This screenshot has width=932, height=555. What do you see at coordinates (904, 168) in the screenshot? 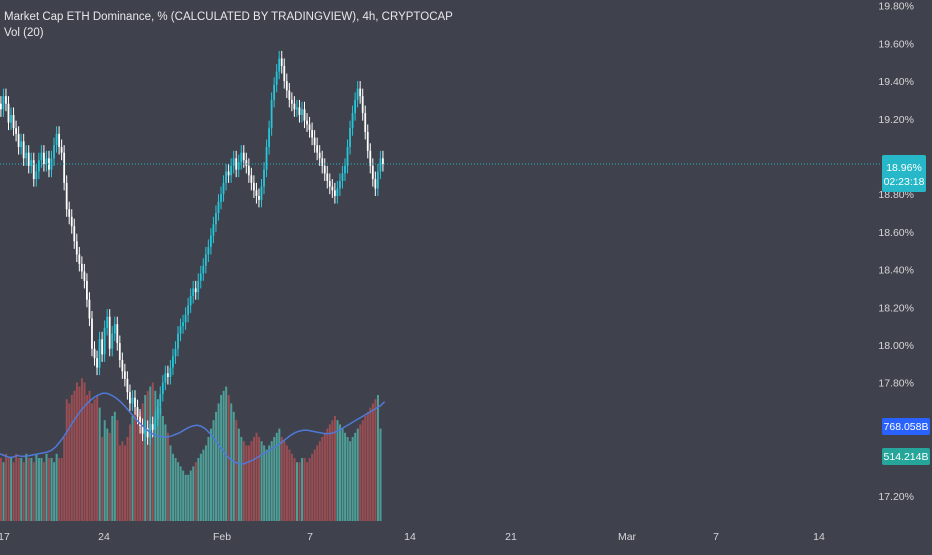
I see `last-price-value: 18.96%` at bounding box center [904, 168].